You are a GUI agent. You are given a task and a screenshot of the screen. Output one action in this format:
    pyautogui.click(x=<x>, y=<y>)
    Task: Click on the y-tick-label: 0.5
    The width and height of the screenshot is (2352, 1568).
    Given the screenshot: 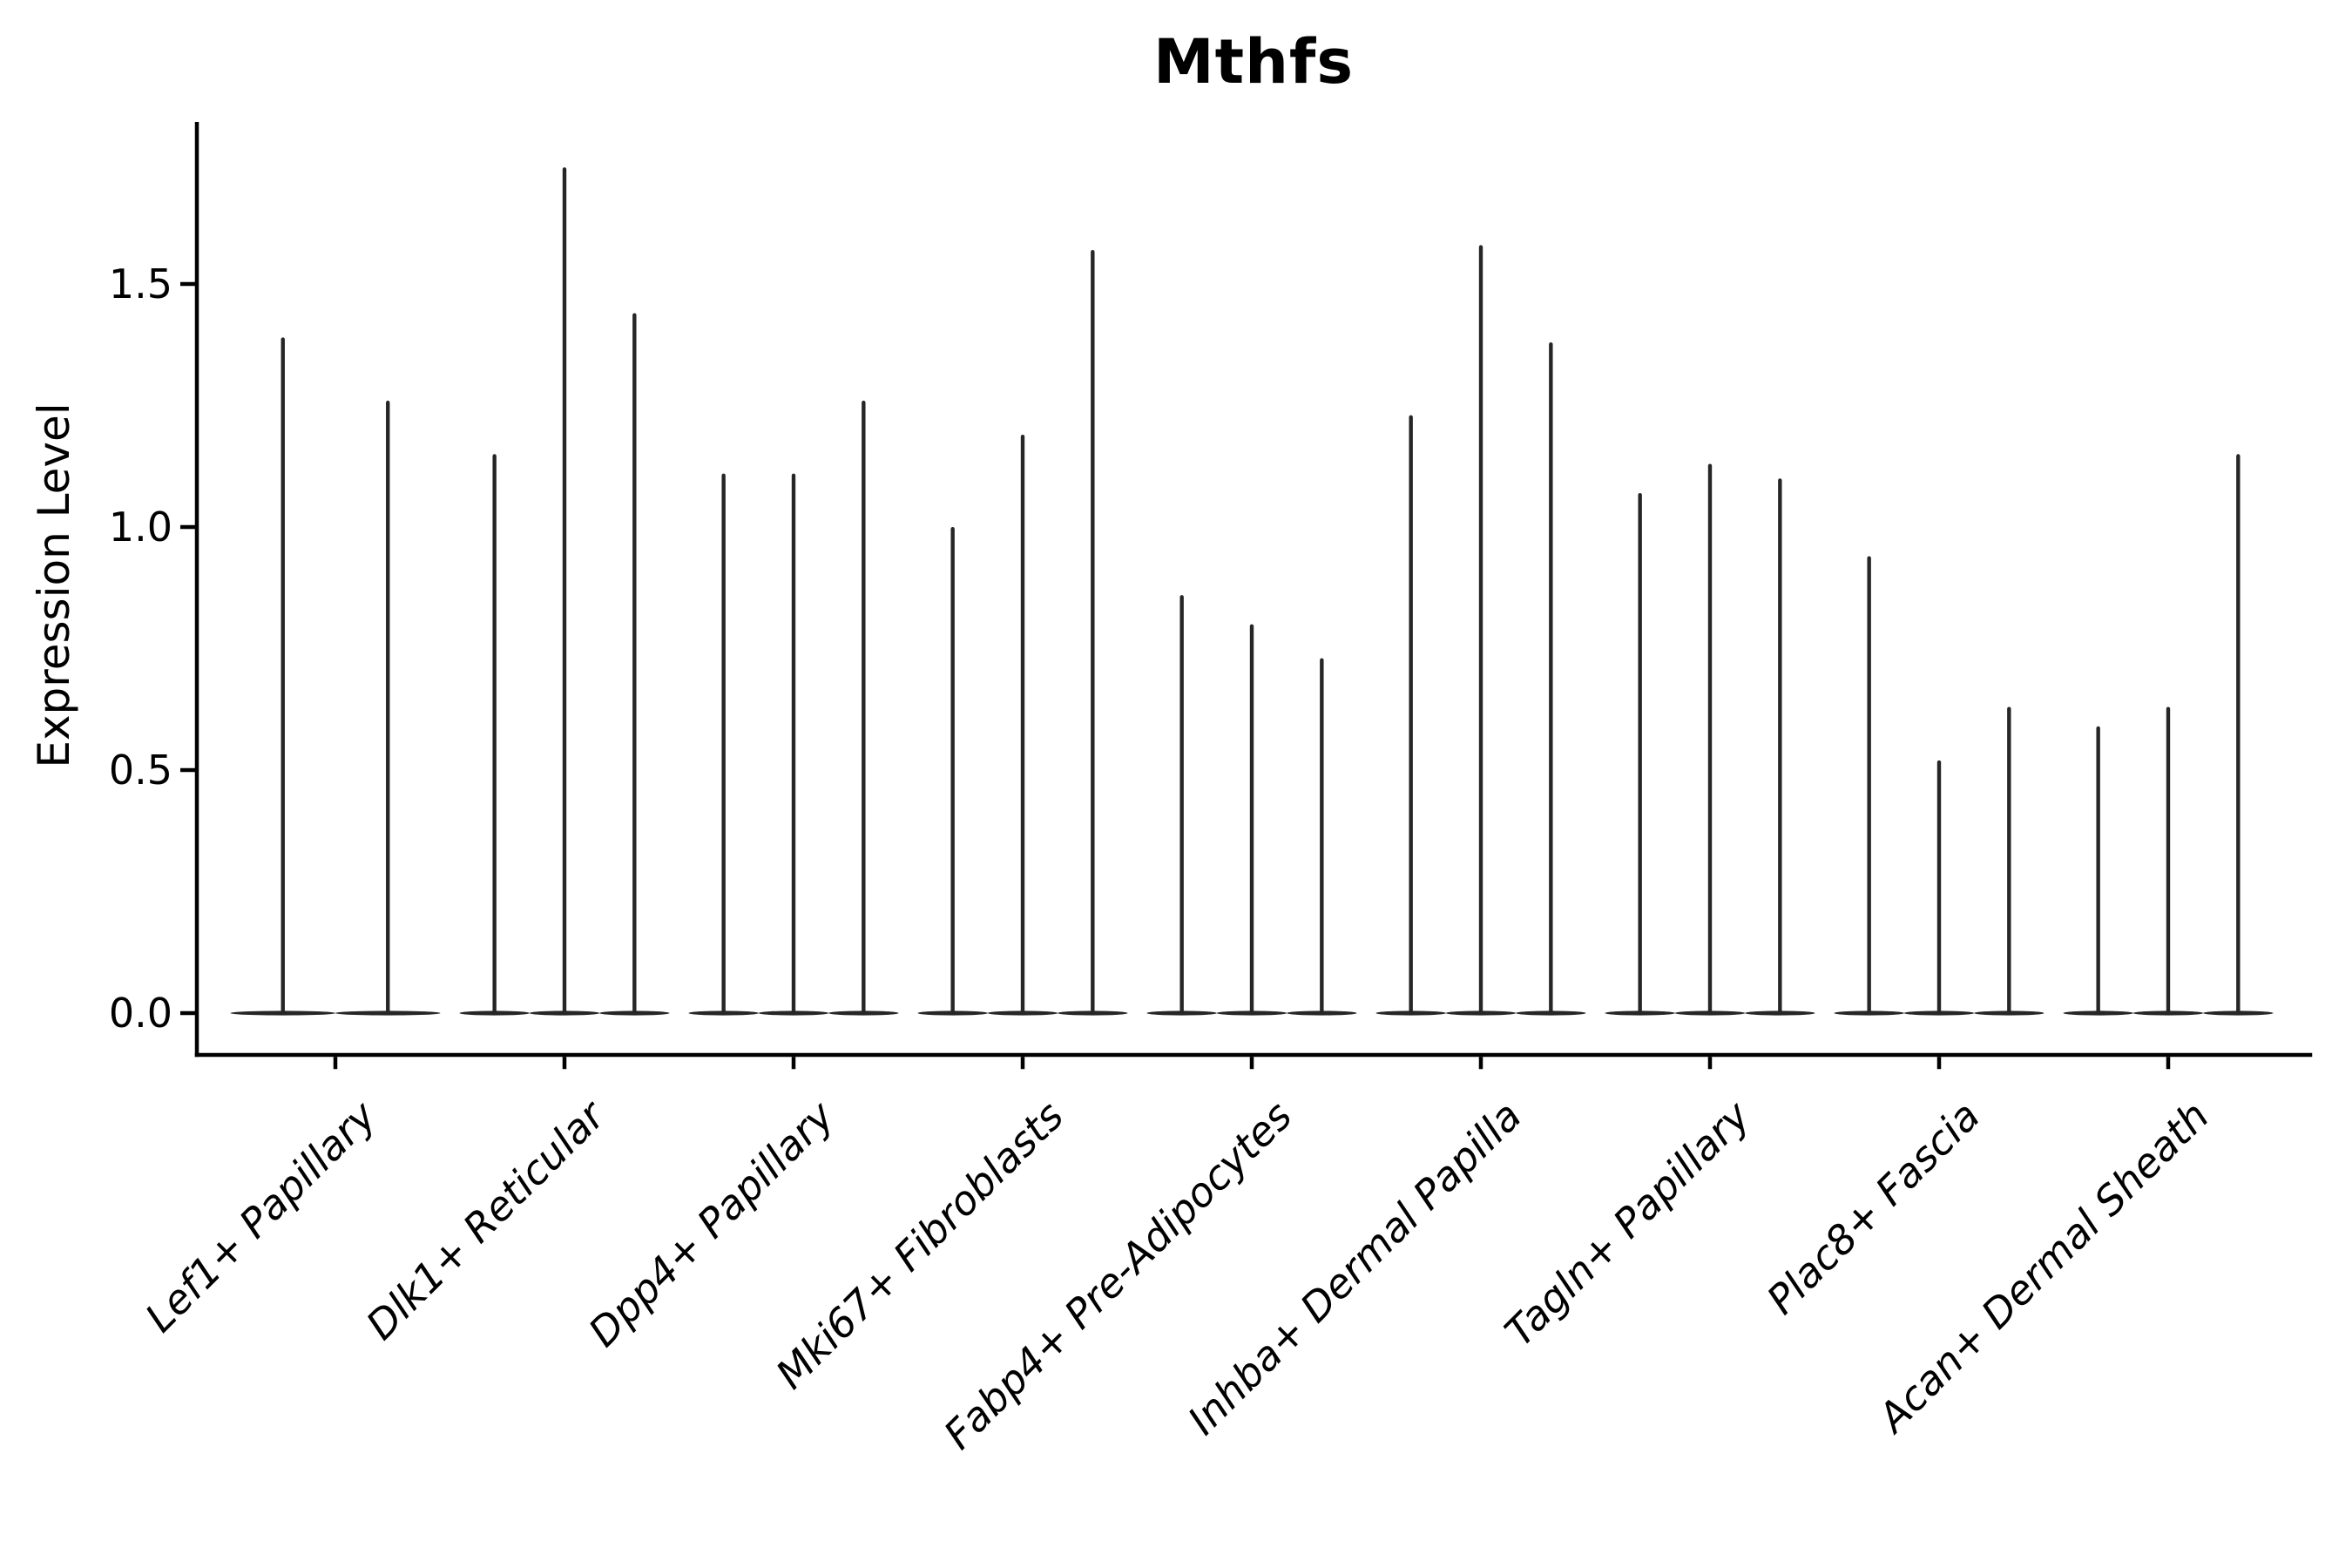 What is the action you would take?
    pyautogui.click(x=140, y=770)
    